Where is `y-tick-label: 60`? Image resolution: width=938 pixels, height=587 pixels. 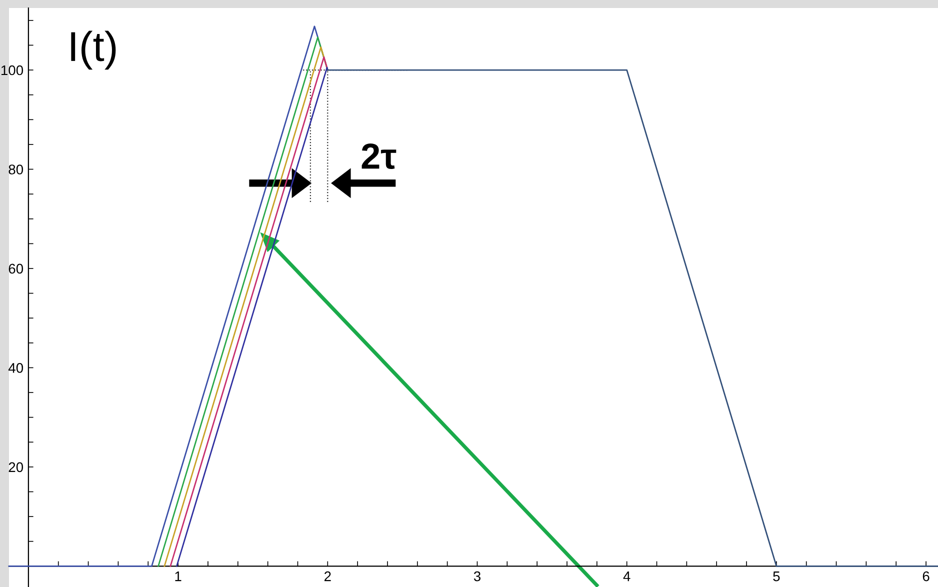
y-tick-label: 60 is located at coordinates (16, 269).